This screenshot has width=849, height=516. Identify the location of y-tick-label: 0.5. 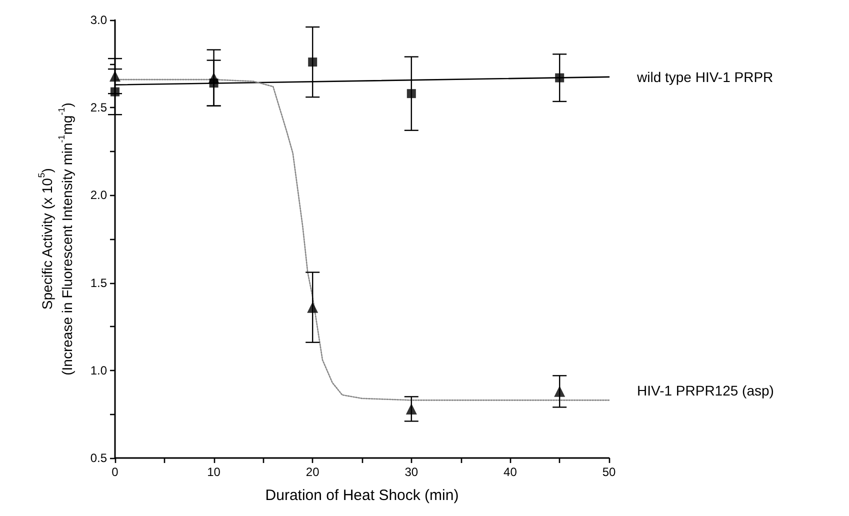
(99, 458).